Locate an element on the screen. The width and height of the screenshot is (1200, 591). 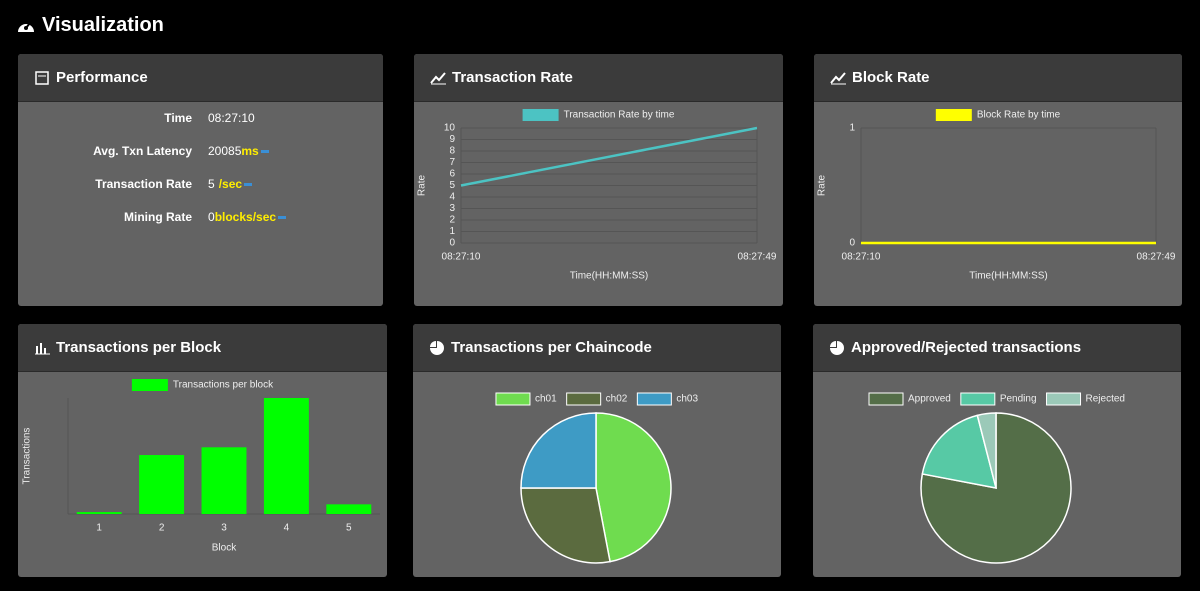
panel-title: Transaction Rate is located at coordinates (512, 77).